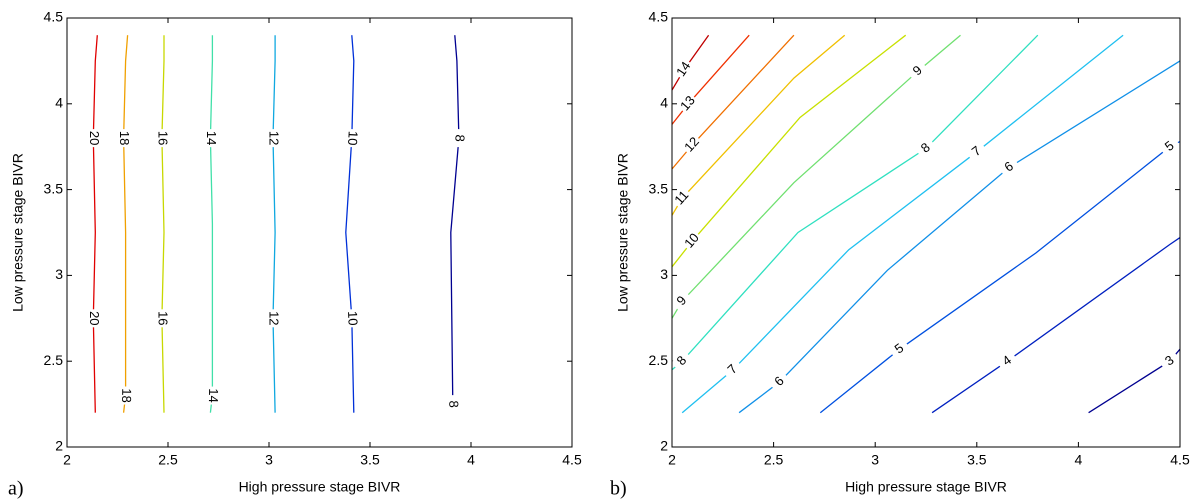 The height and width of the screenshot is (502, 1199). What do you see at coordinates (168, 460) in the screenshot?
I see `x-tick-label: 2.5` at bounding box center [168, 460].